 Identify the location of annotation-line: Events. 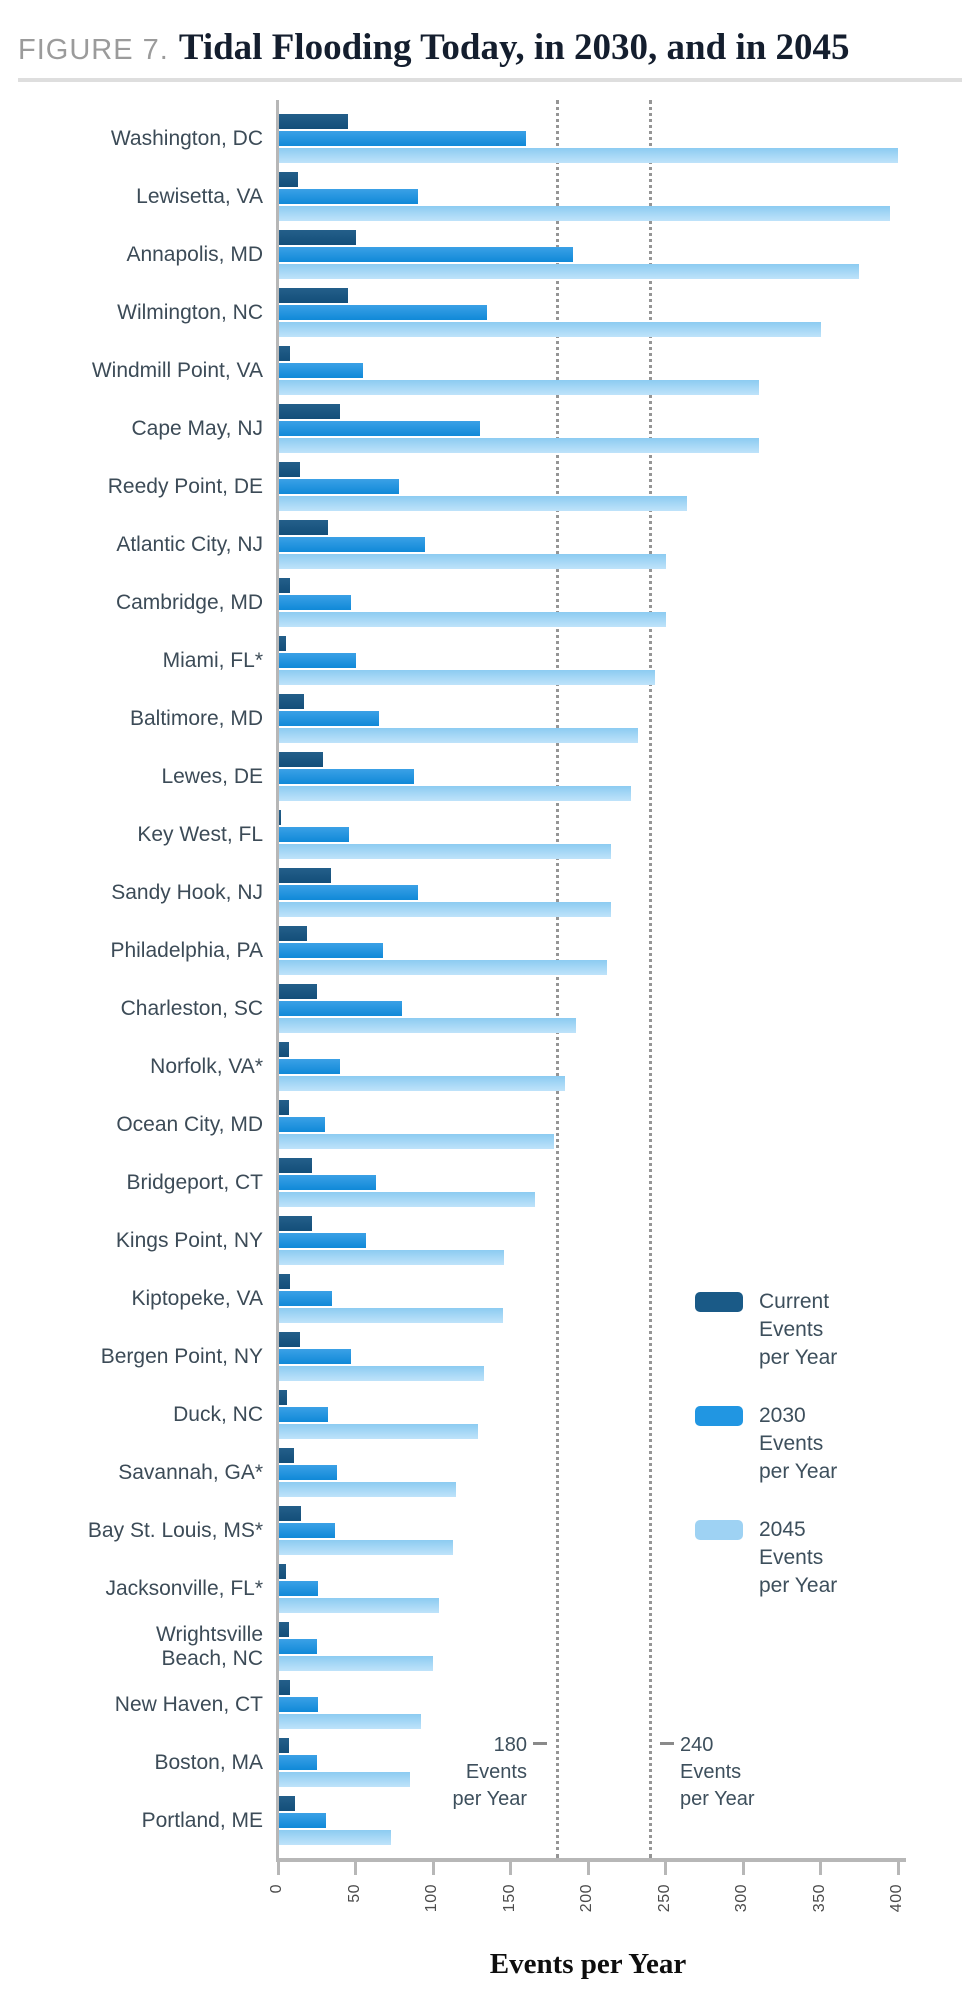
(711, 1772).